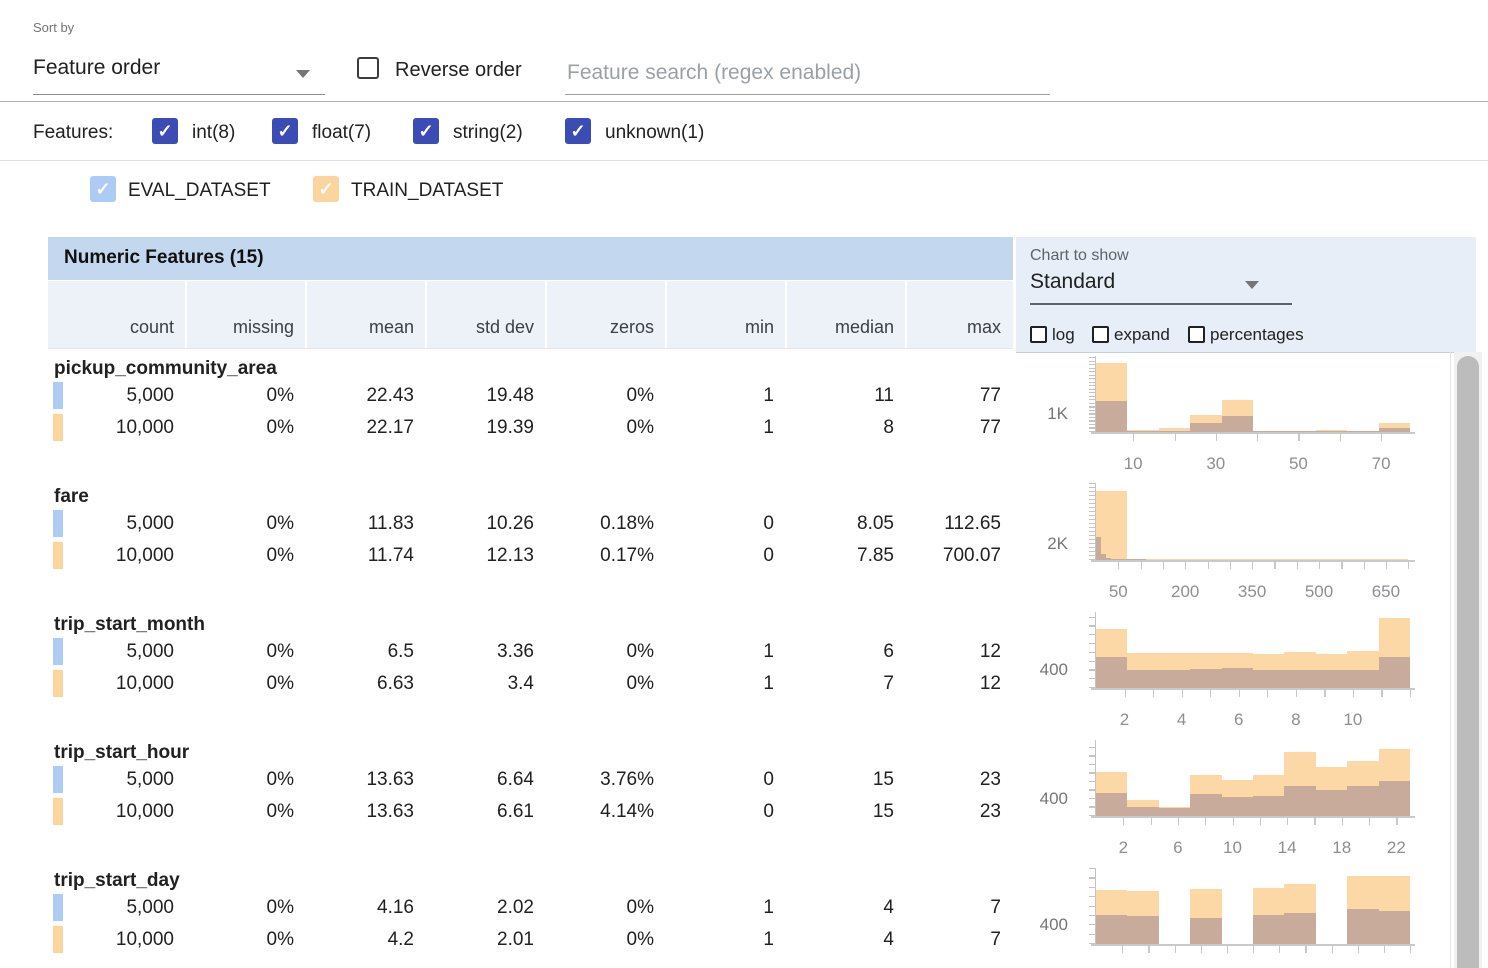  I want to click on stat-cell: 19.48, so click(510, 395).